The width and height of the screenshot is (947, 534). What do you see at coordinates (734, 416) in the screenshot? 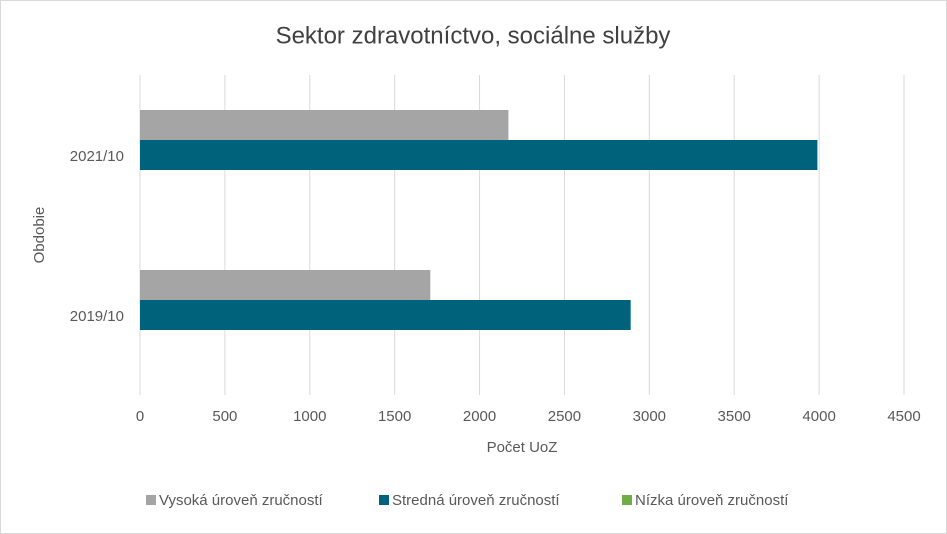
I see `x-tick-label: 3500` at bounding box center [734, 416].